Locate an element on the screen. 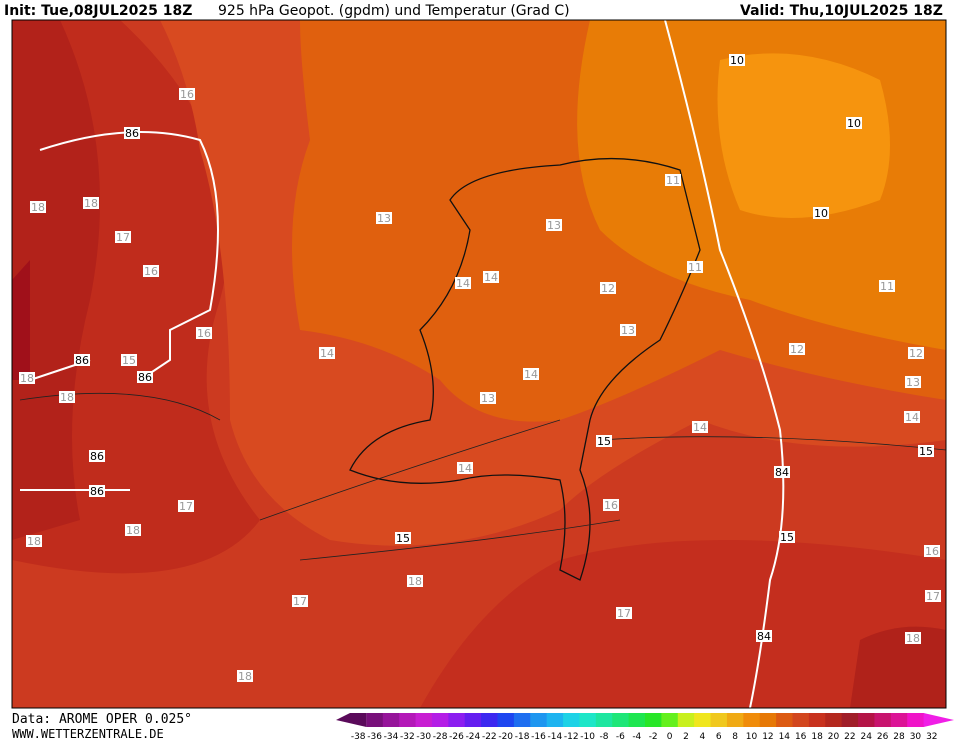  colorbar-tick-label: 14 is located at coordinates (785, 736).